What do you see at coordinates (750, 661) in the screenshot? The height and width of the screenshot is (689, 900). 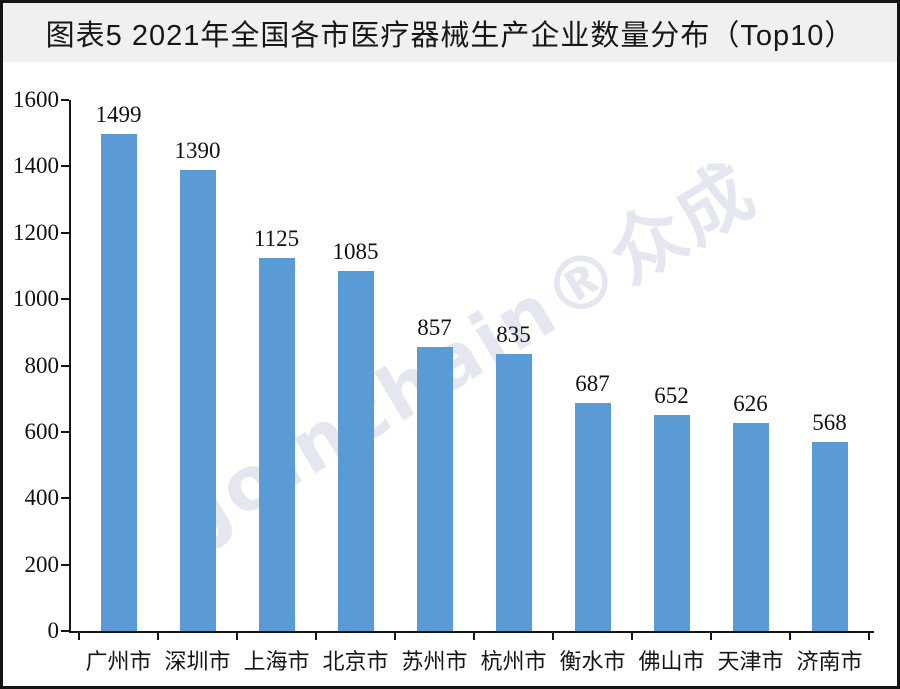 I see `x-category-label: 天津市` at bounding box center [750, 661].